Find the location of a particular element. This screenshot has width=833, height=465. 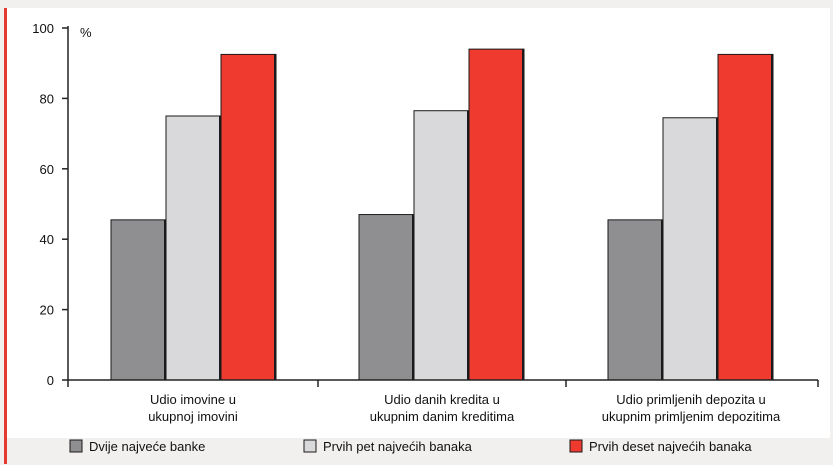

bar-s2-c0 is located at coordinates (248, 217).